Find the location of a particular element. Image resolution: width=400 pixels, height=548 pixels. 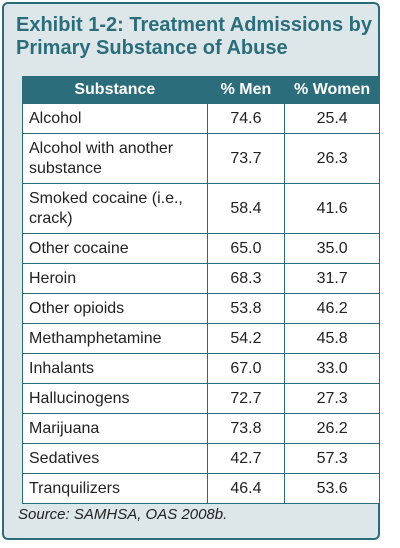

table-row: Methamphetamine 54.2 45.8 is located at coordinates (201, 338).